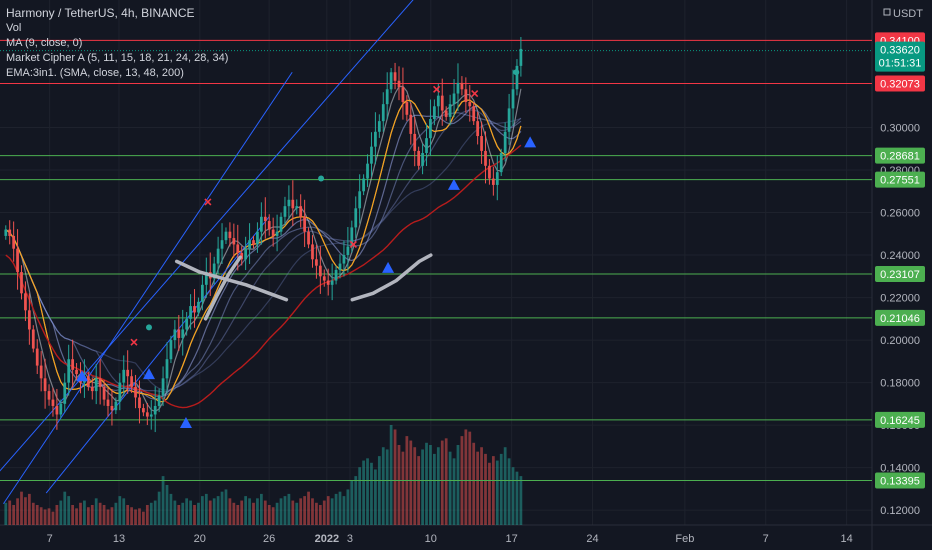 The image size is (932, 550). Describe the element at coordinates (95, 73) in the screenshot. I see `legend-ema: EMA:3in1. (SMA, close, 13, 48, 200)` at that location.